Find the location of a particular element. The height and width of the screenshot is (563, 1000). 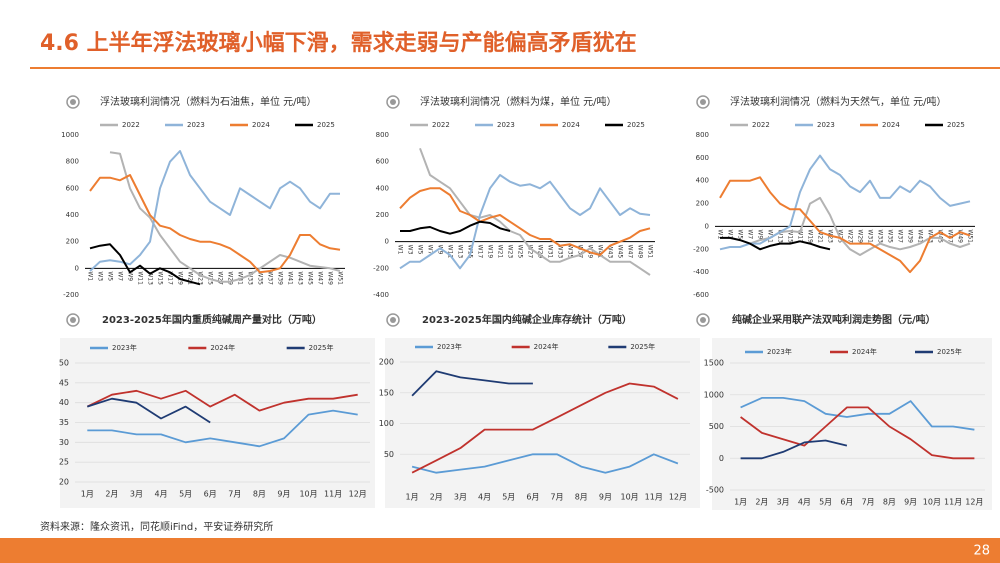

source: 资料来源：隆众资讯，同花顺iFind，平安证券研究所 is located at coordinates (156, 526).